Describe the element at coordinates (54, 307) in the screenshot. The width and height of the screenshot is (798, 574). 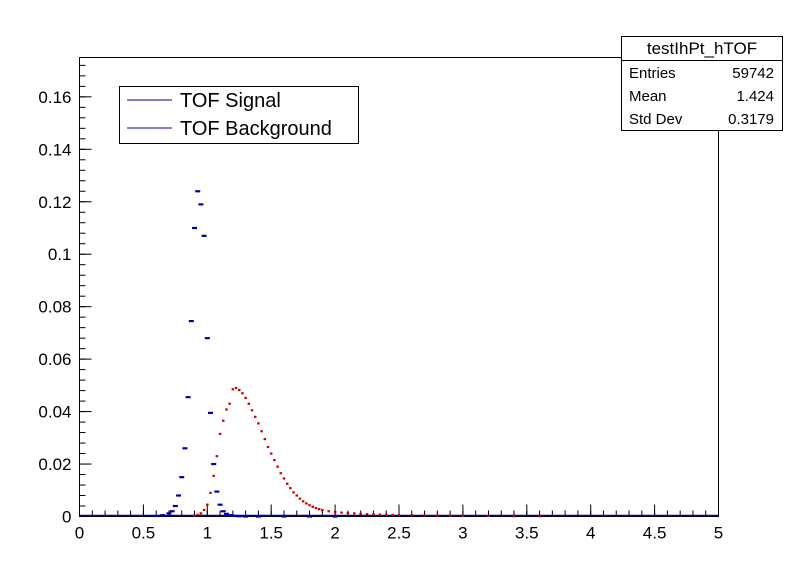
I see `y-tick-label: 0.08` at that location.